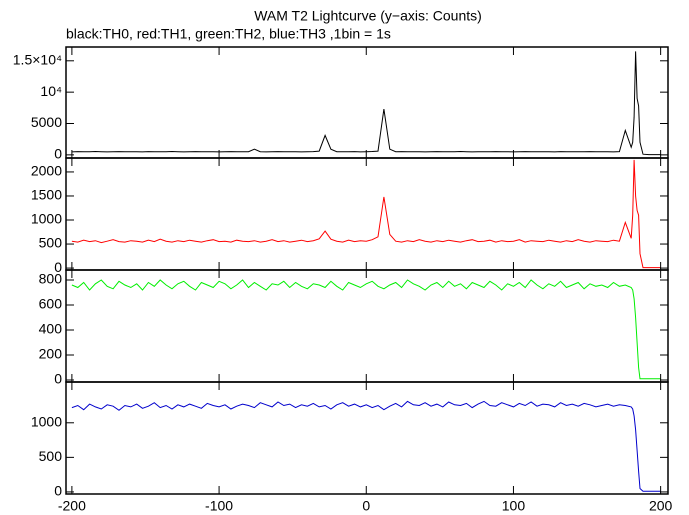  I want to click on x-tick-label: 100, so click(514, 506).